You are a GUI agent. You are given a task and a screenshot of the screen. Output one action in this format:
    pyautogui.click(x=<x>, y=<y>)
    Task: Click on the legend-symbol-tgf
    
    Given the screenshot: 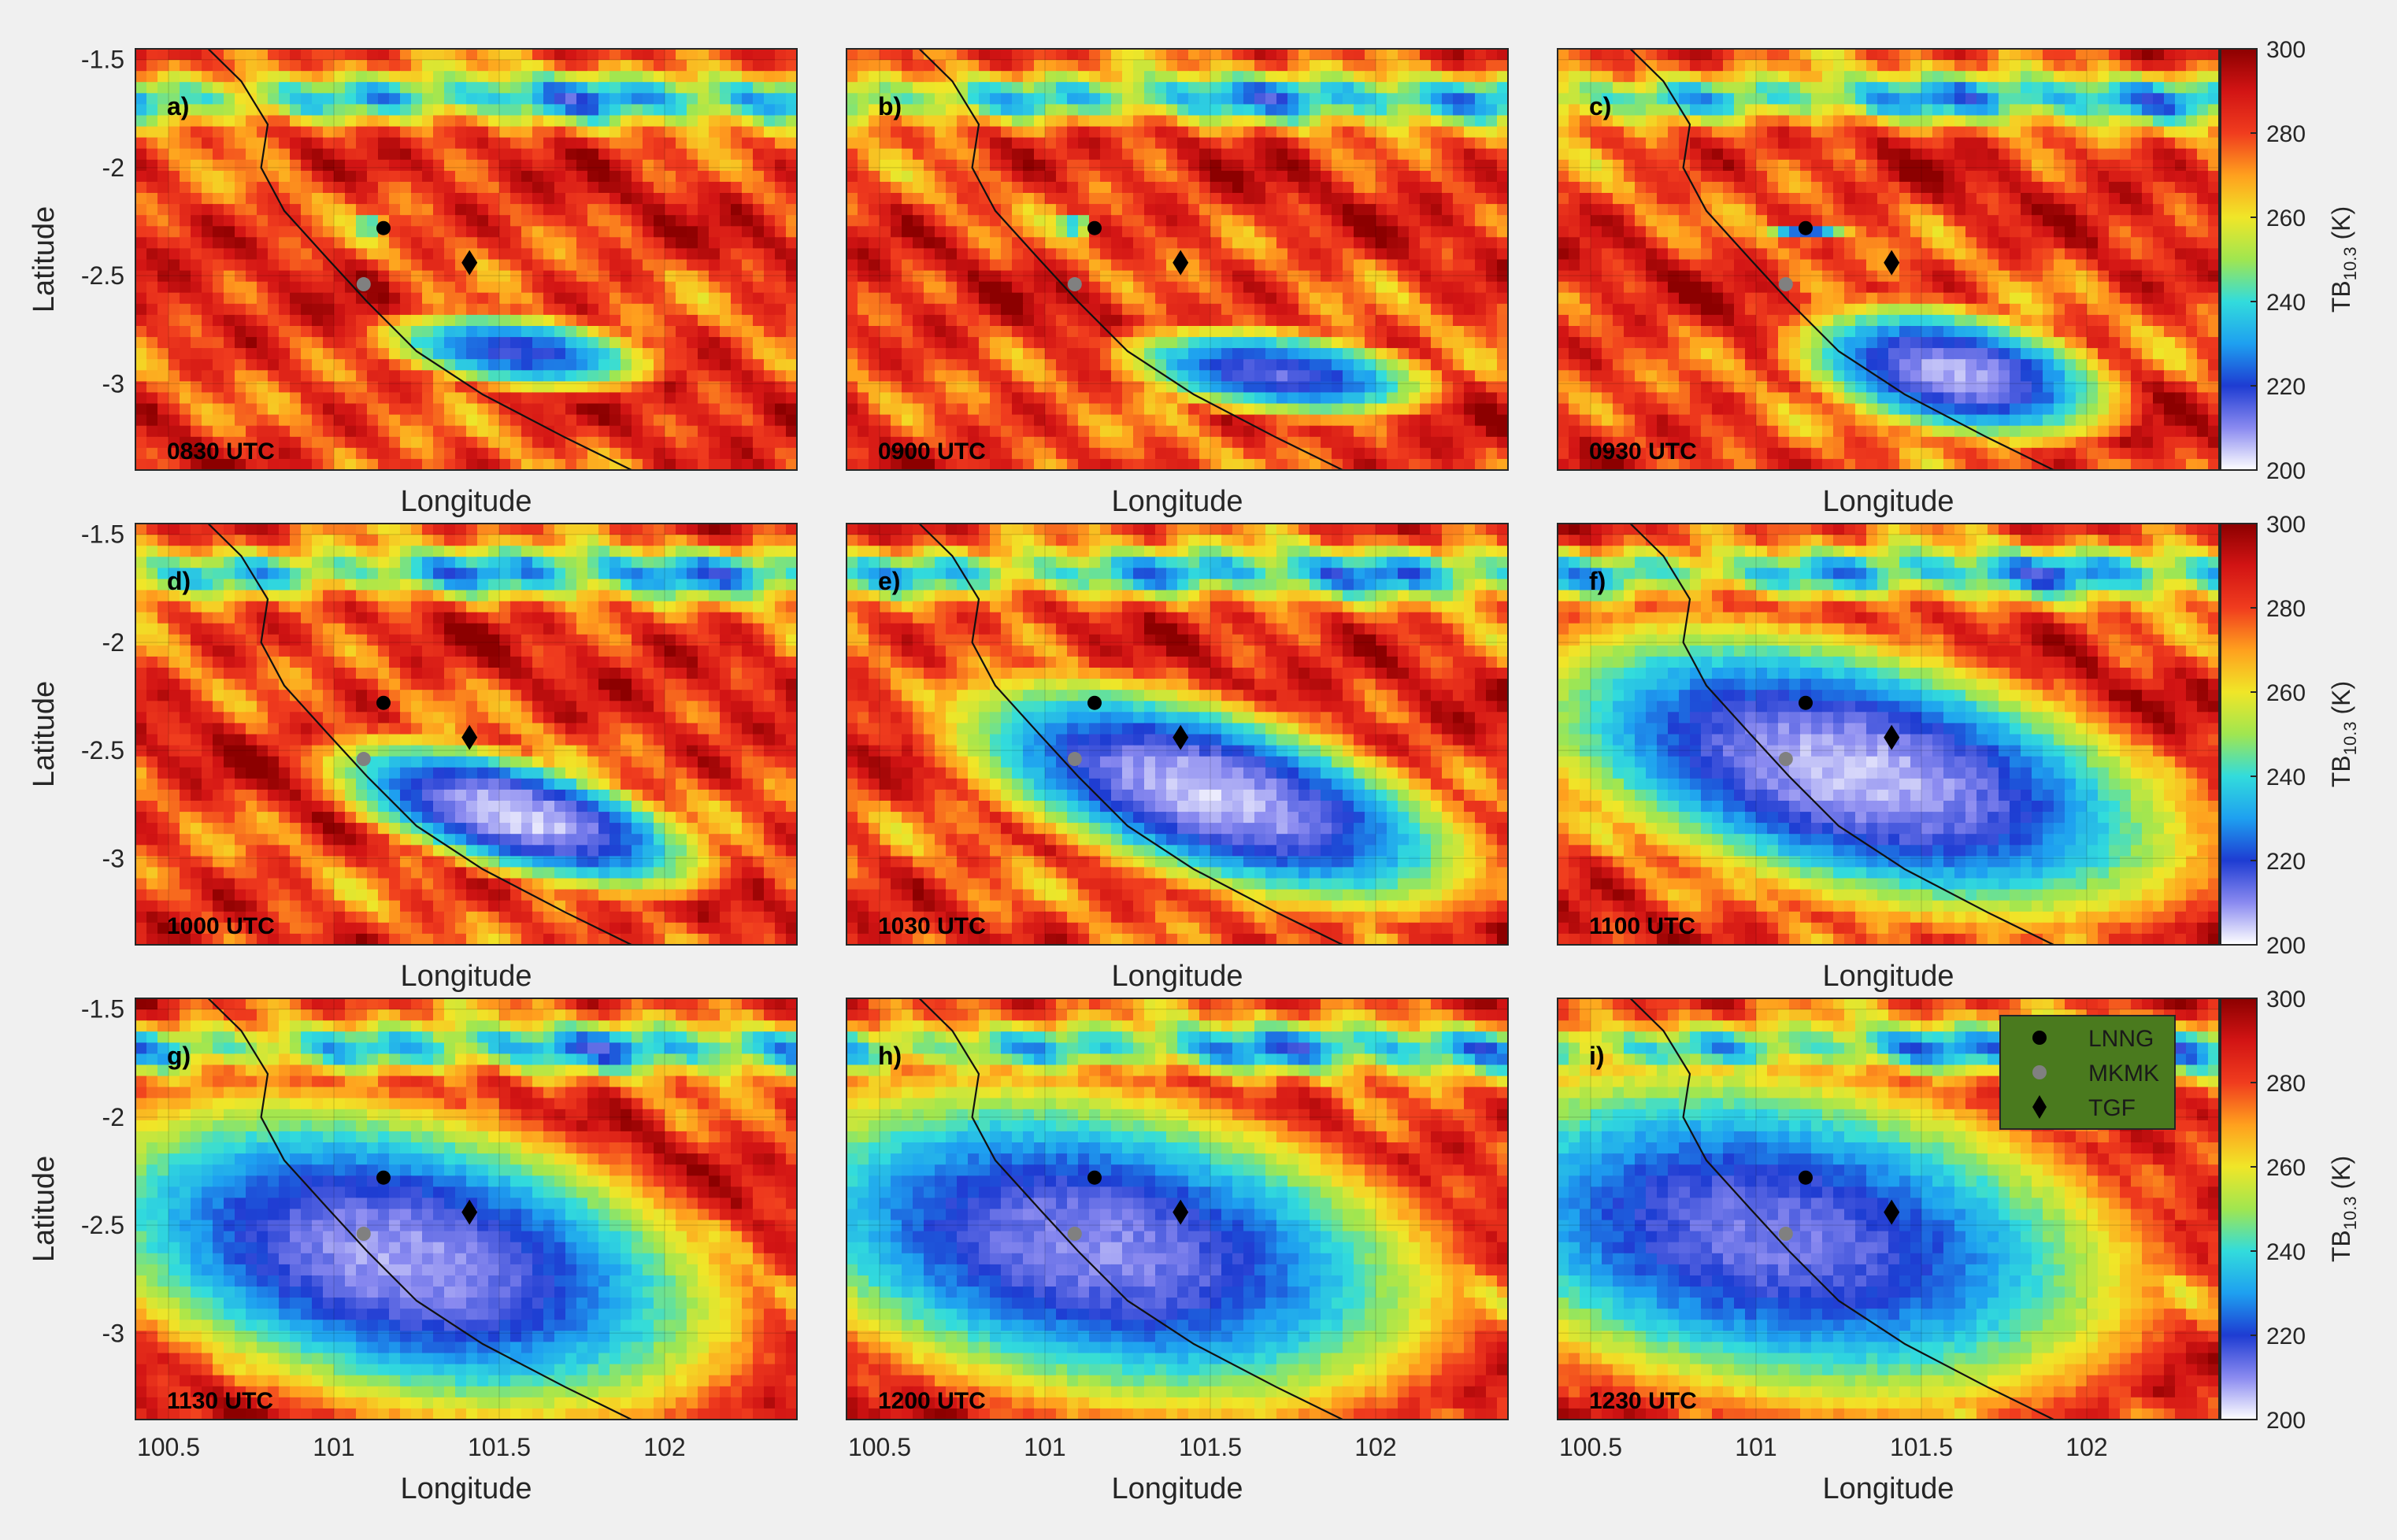 What is the action you would take?
    pyautogui.click(x=2039, y=1107)
    